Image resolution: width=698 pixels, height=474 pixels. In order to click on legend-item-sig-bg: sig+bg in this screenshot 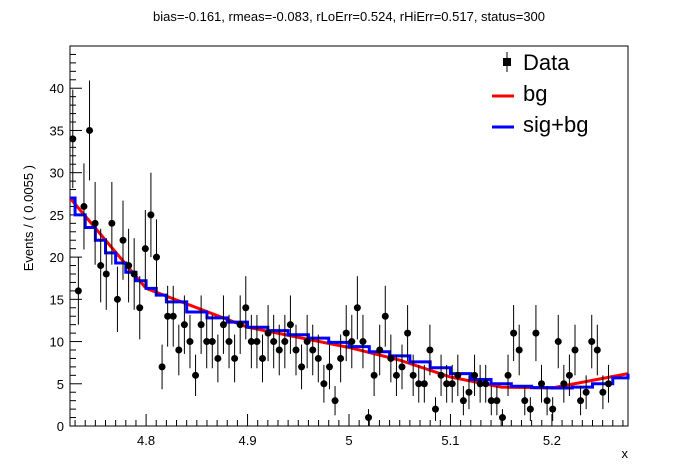, I will do `click(540, 124)`.